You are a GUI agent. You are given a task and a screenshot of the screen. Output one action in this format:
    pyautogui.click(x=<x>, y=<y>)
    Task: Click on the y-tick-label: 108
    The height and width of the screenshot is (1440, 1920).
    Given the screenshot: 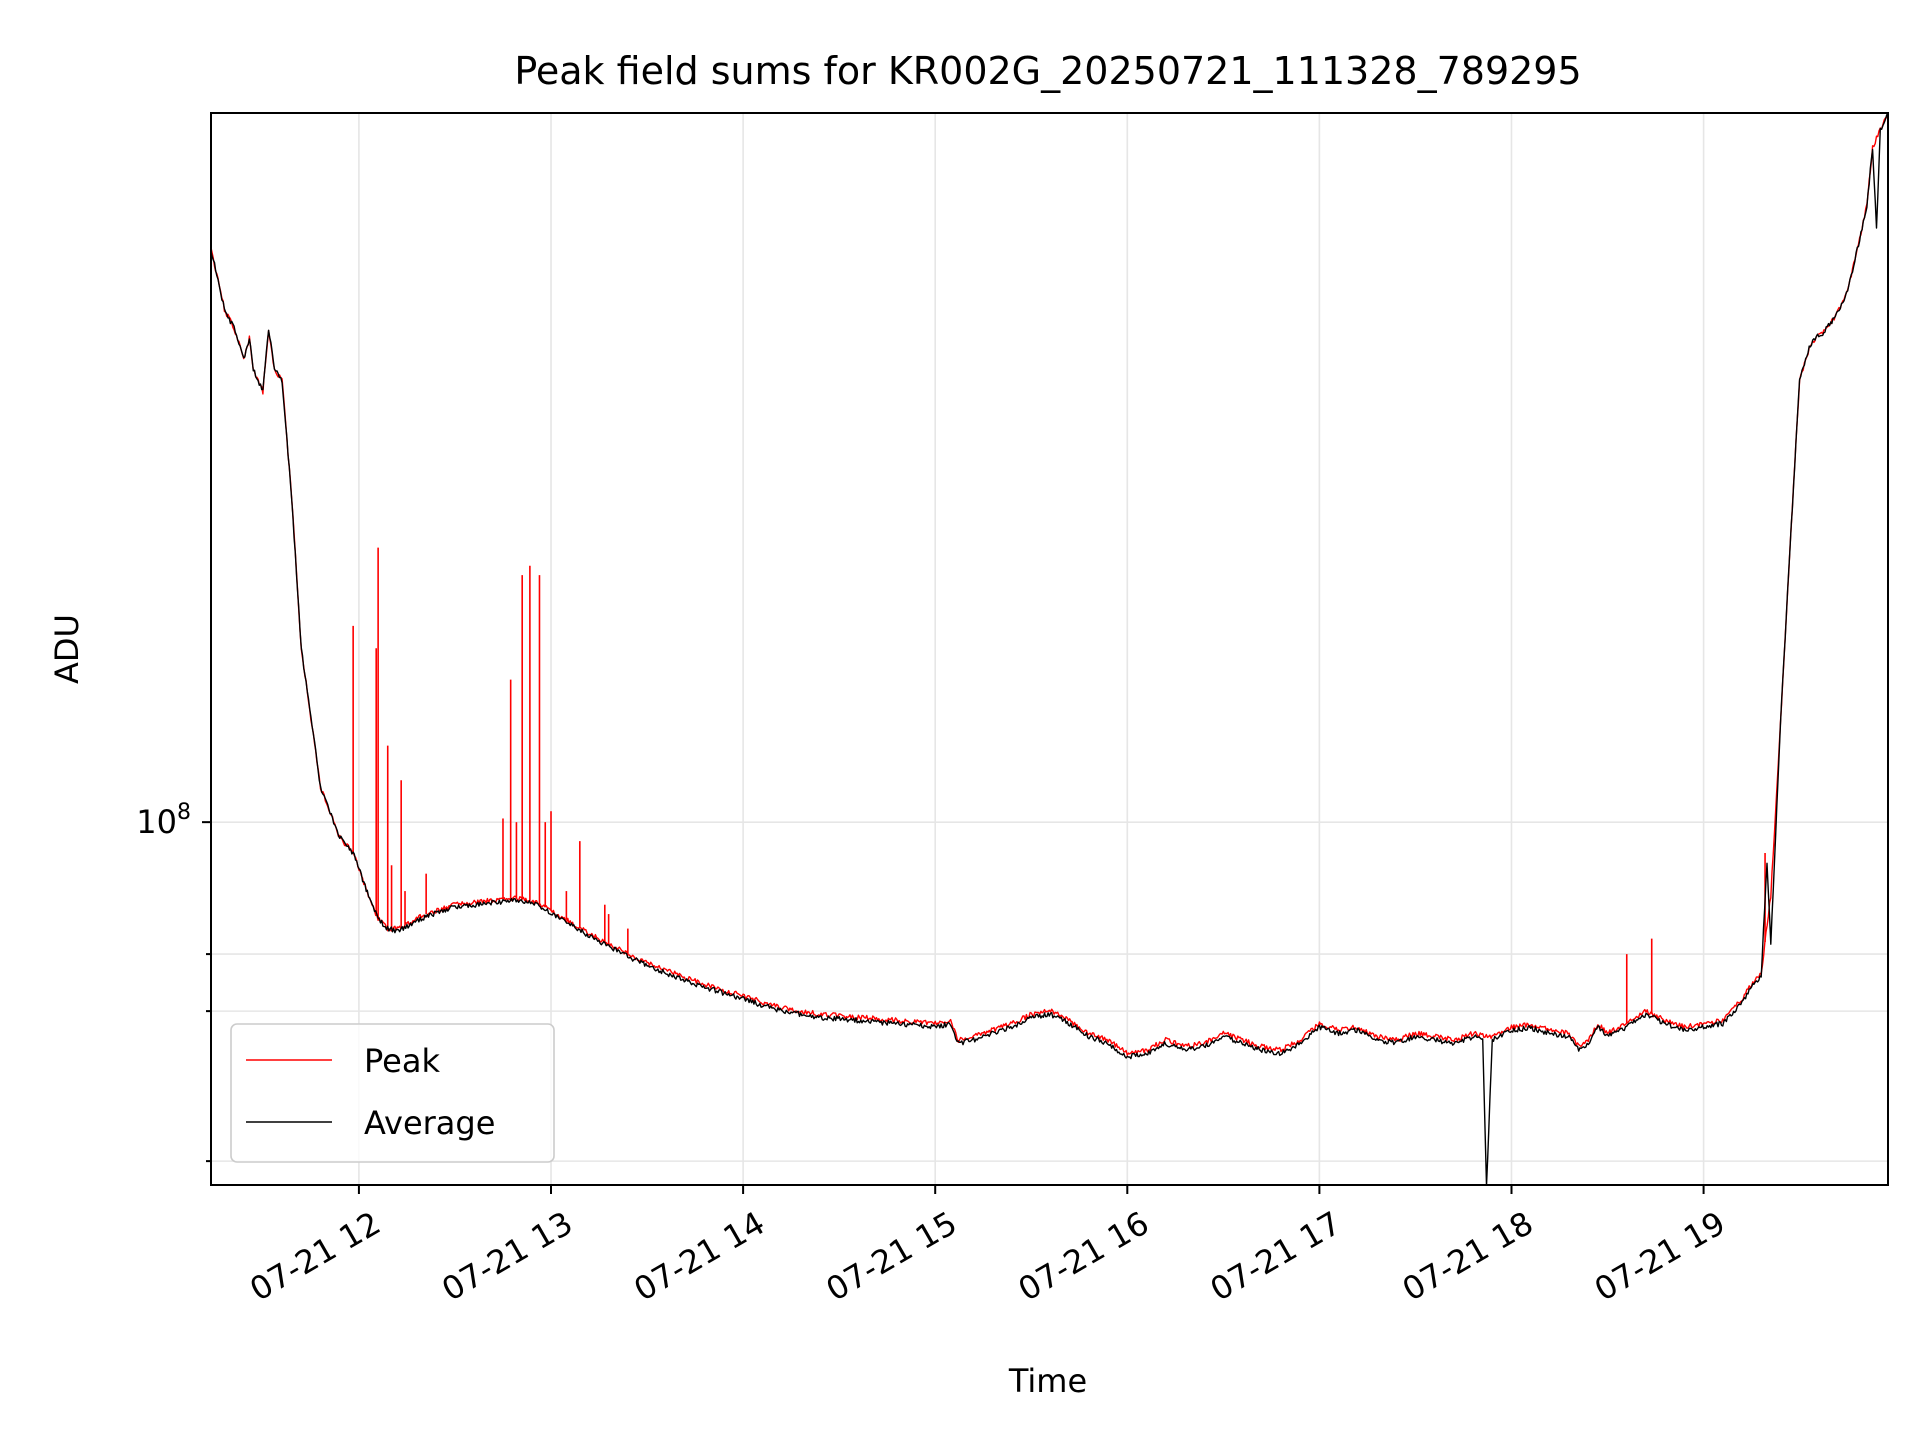 What is the action you would take?
    pyautogui.click(x=163, y=820)
    